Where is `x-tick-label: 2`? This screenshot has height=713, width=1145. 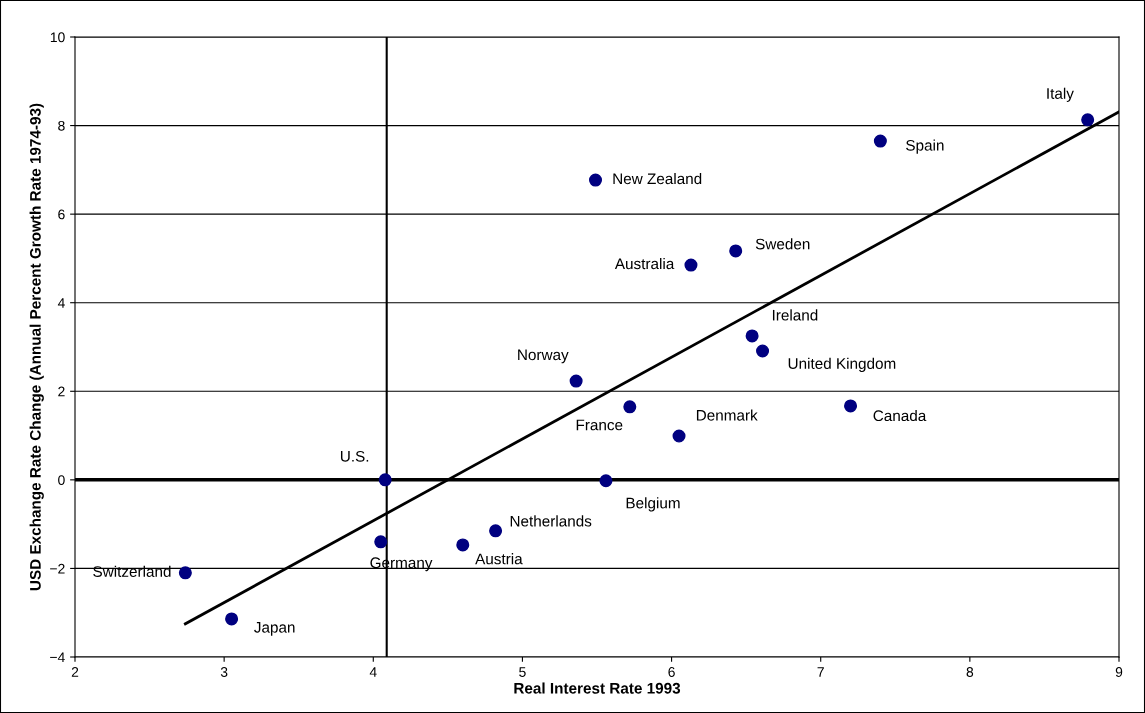 x-tick-label: 2 is located at coordinates (75, 672).